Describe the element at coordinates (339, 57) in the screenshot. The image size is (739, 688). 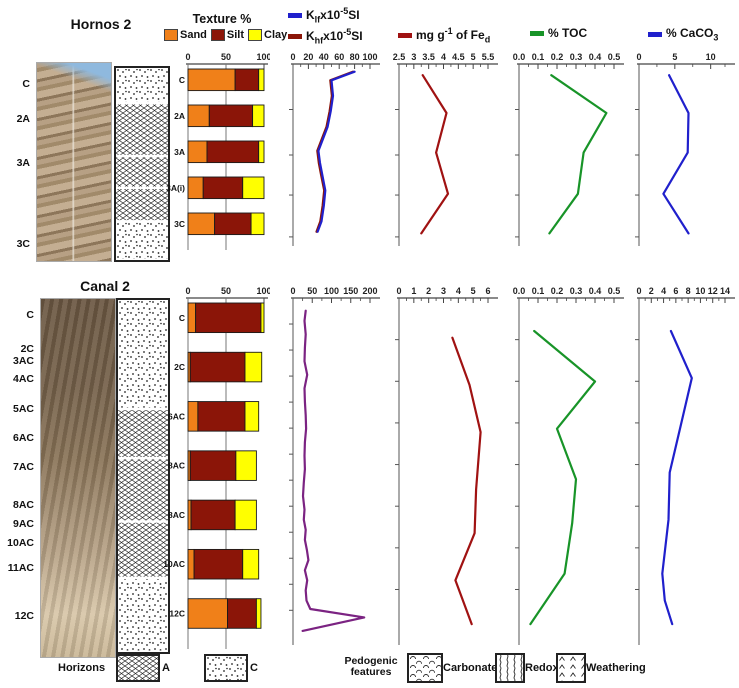
I see `svg-text: 60` at that location.